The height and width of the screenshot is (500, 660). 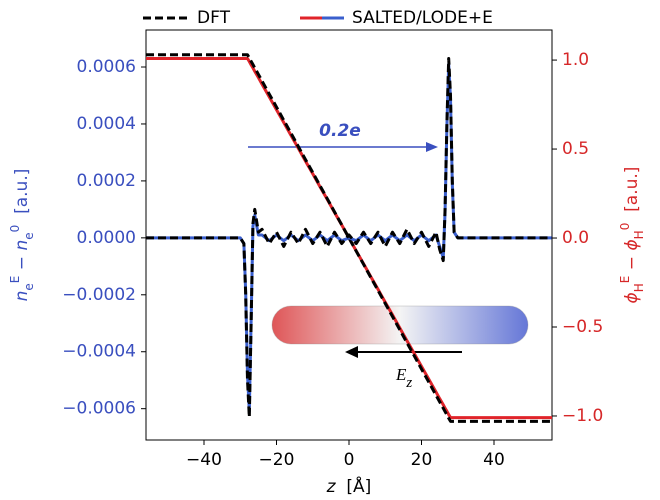 What do you see at coordinates (214, 18) in the screenshot?
I see `legend-label: DFT` at bounding box center [214, 18].